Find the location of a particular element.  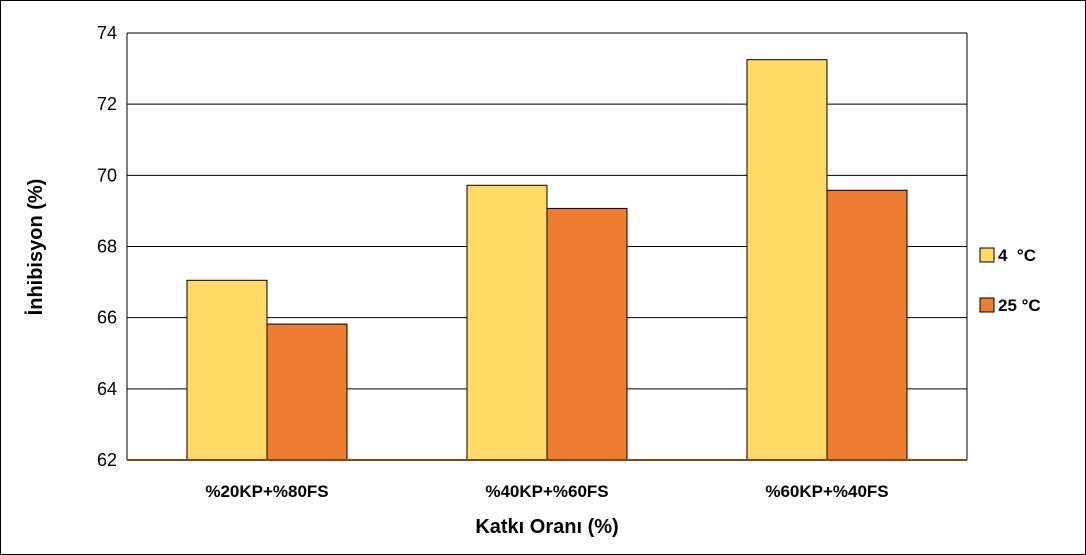

y-tick-label: 74 is located at coordinates (107, 33).